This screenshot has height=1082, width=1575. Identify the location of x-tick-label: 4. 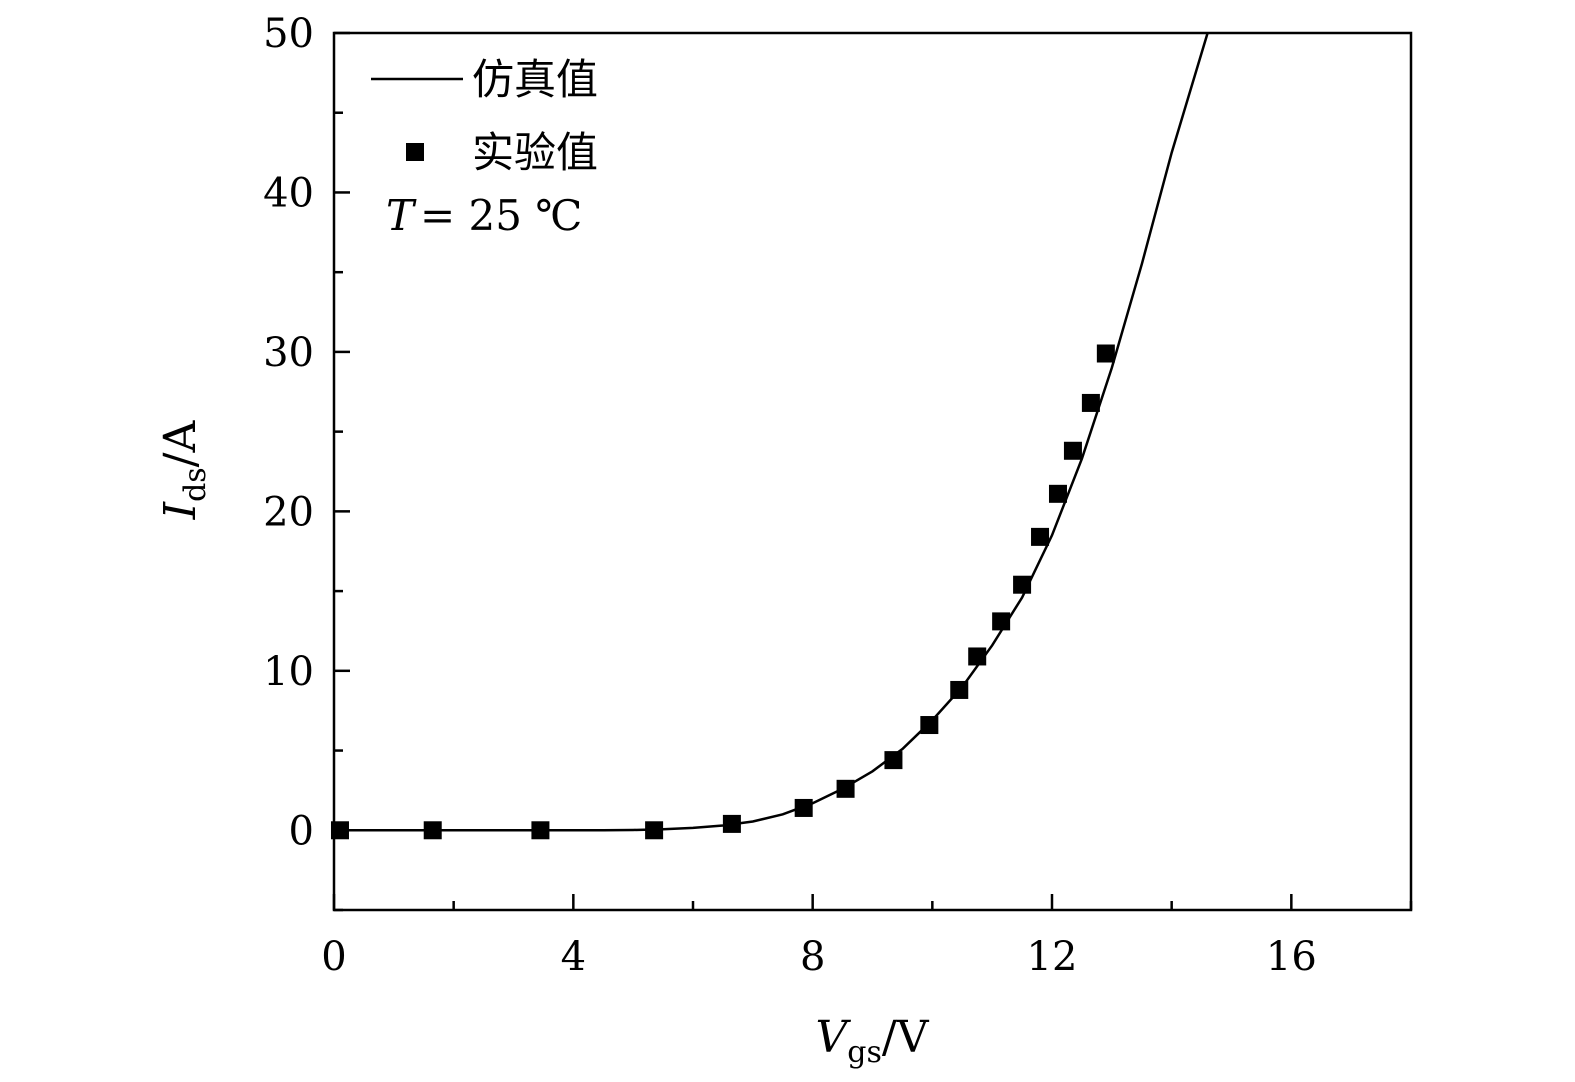
(573, 957).